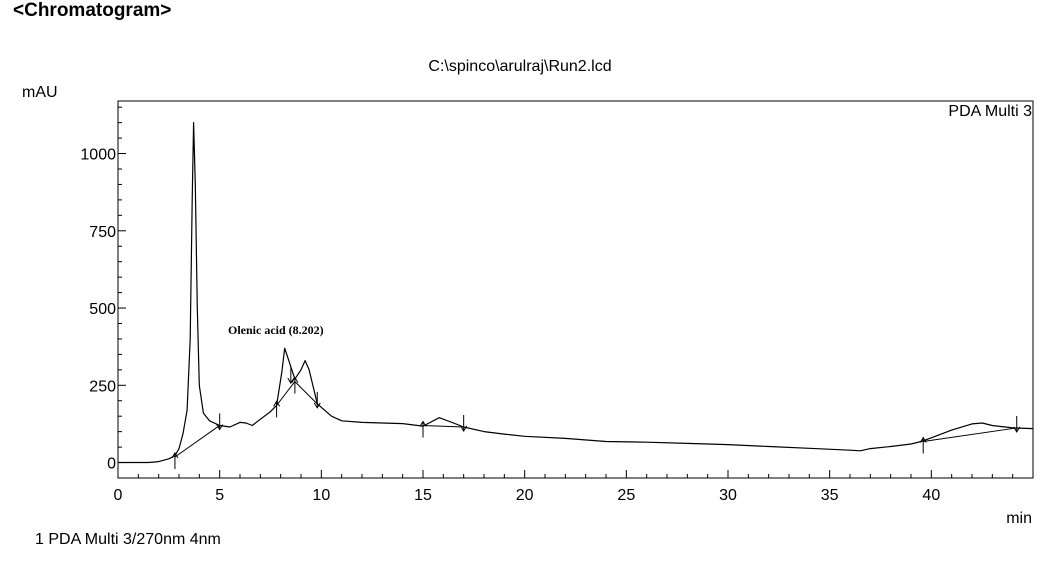 This screenshot has height=578, width=1040. What do you see at coordinates (520, 66) in the screenshot?
I see `chart-file-title: C:\spinco\arulraj\Run2.lcd` at bounding box center [520, 66].